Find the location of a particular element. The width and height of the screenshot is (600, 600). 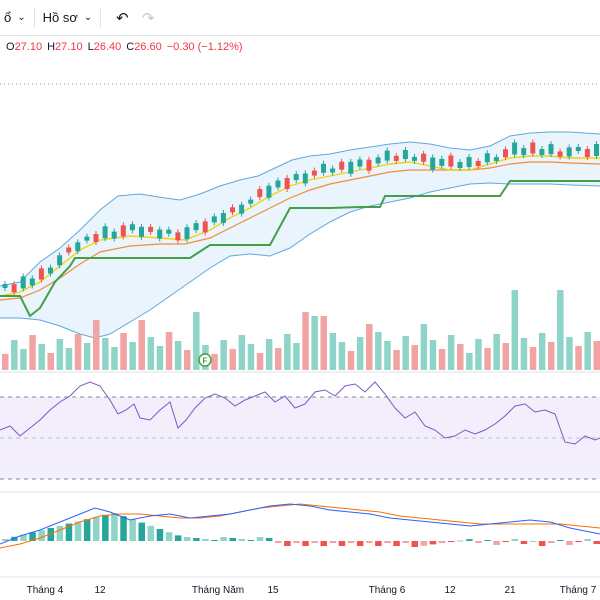

low-value: 26.40 is located at coordinates (107, 47).